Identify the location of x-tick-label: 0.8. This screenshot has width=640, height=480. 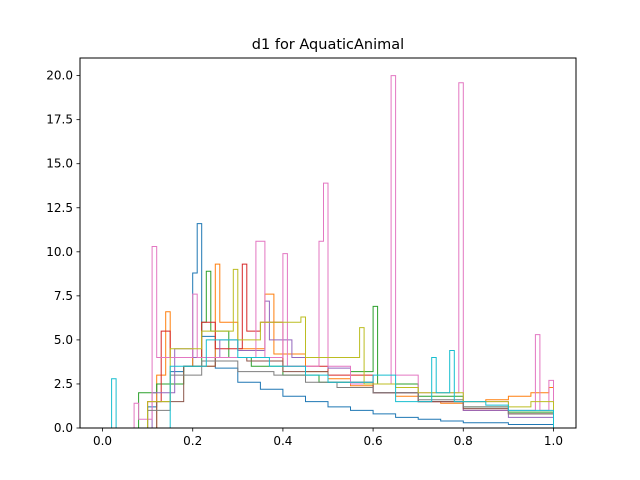
(463, 441).